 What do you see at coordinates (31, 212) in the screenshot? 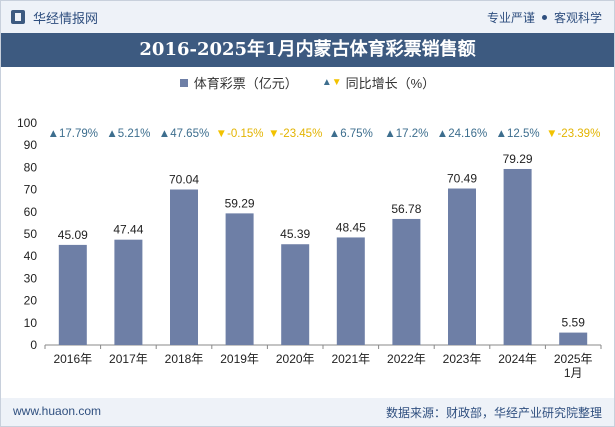
I see `y-tick-label: 60` at bounding box center [31, 212].